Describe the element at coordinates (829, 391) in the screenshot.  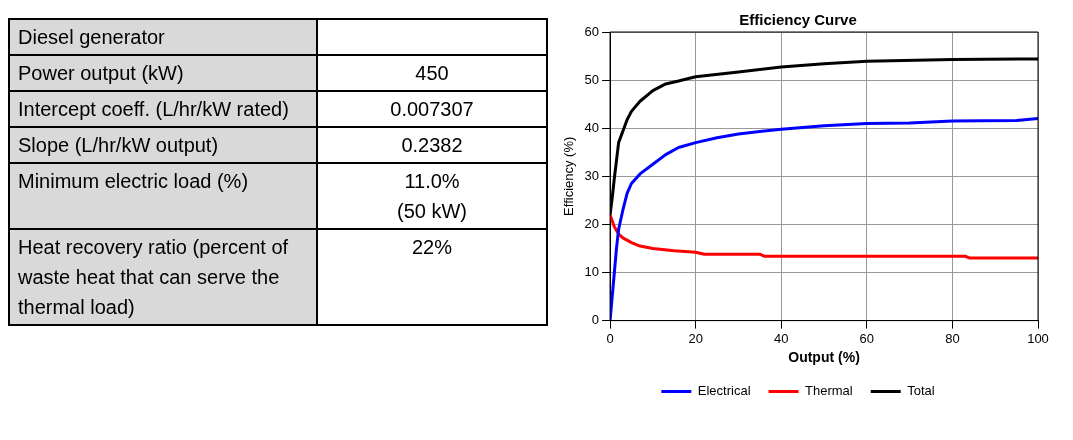
I see `legend-label: Thermal` at that location.